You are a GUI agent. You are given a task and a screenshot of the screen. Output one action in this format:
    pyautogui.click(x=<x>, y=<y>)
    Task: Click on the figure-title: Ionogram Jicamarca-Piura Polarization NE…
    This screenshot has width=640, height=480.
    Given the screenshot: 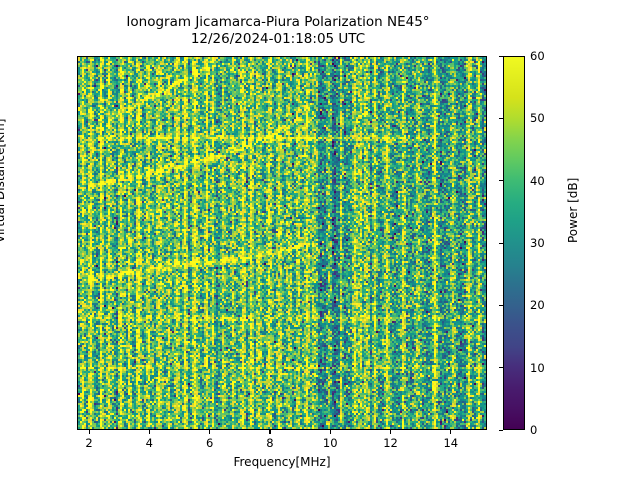 What is the action you would take?
    pyautogui.click(x=278, y=30)
    